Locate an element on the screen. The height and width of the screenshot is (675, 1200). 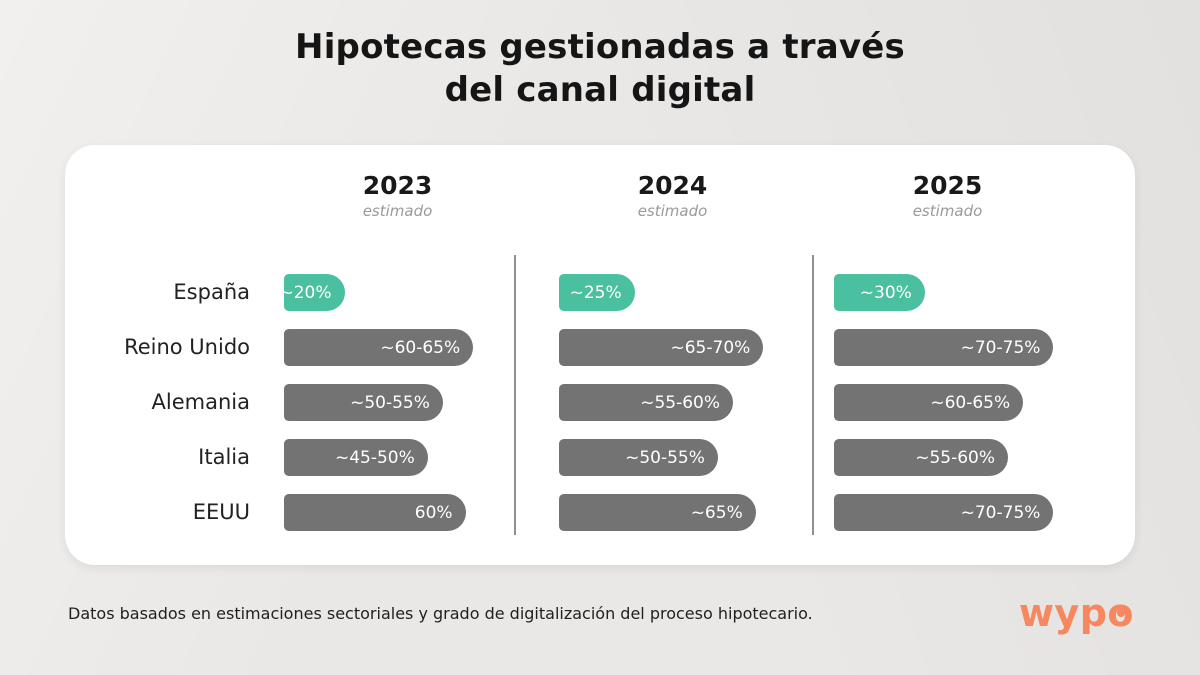
year-header-2024: 2024 estimado is located at coordinates (672, 196).